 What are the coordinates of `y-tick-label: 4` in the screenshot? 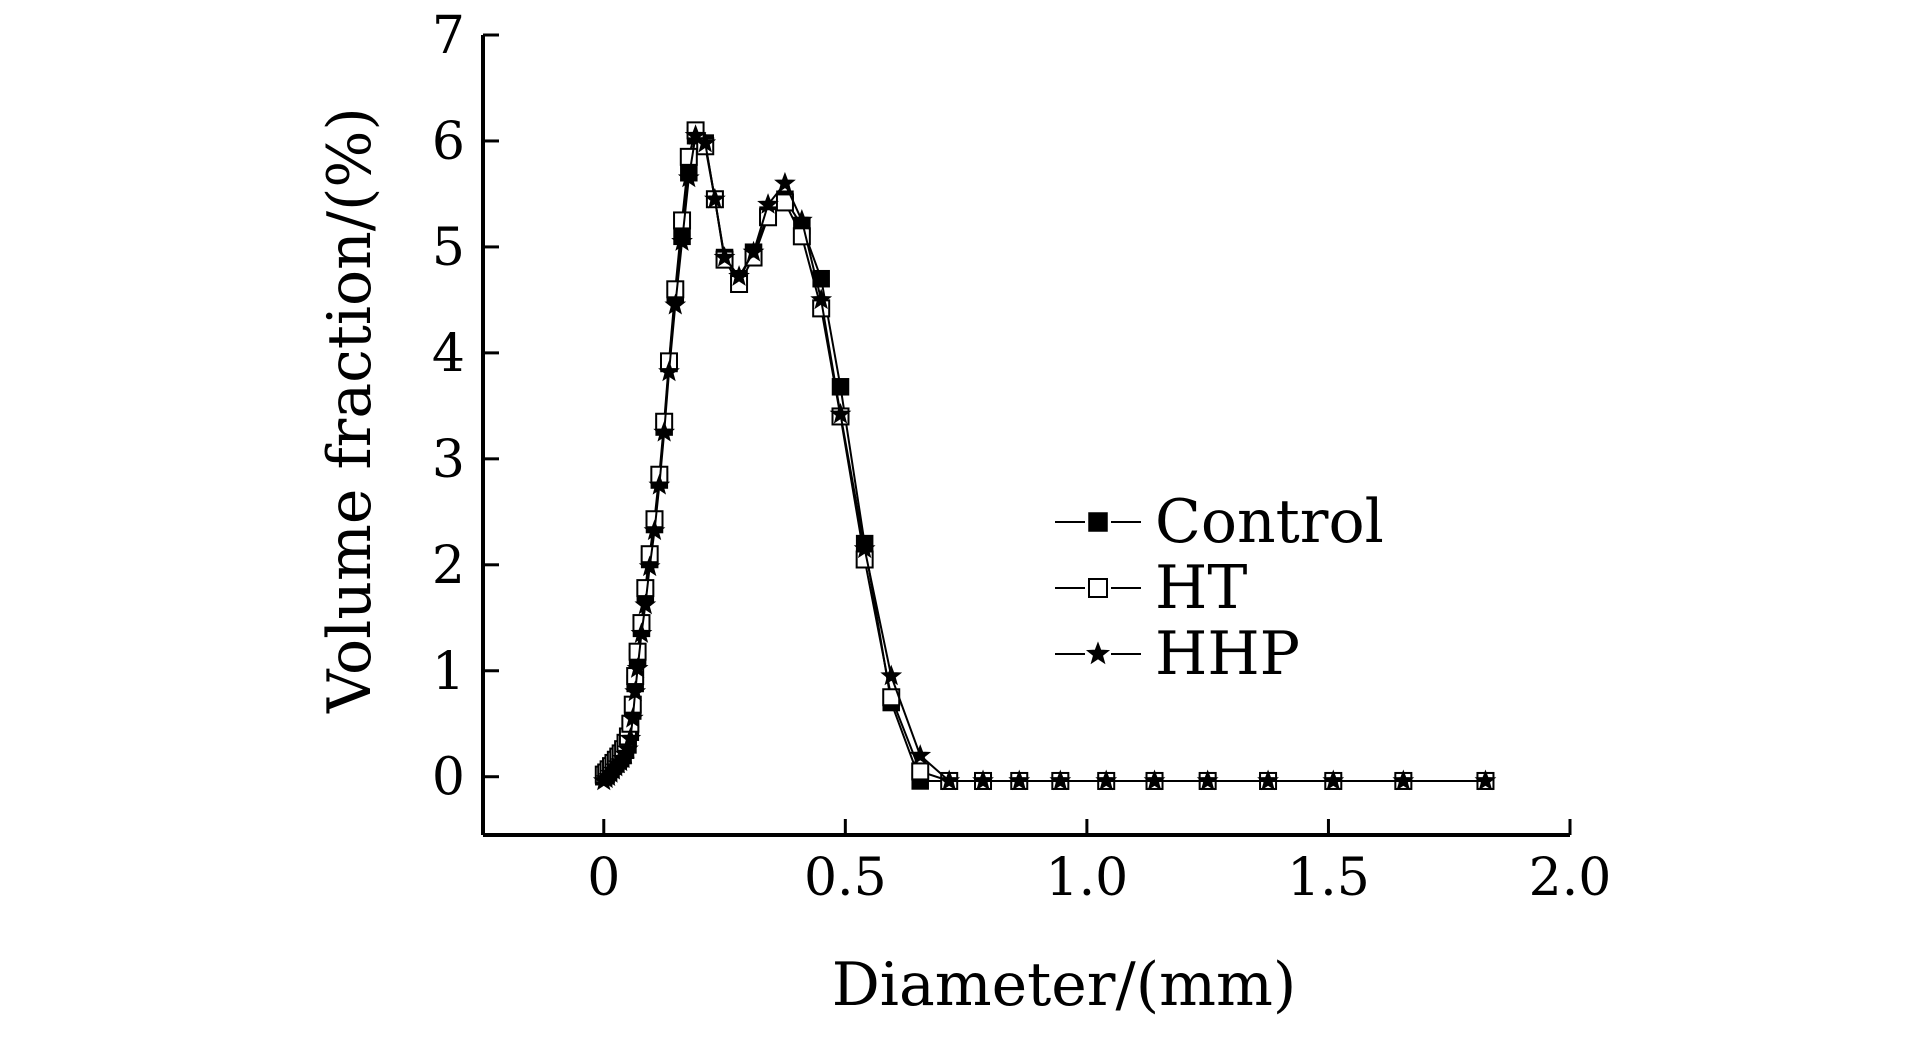 It's located at (448, 354).